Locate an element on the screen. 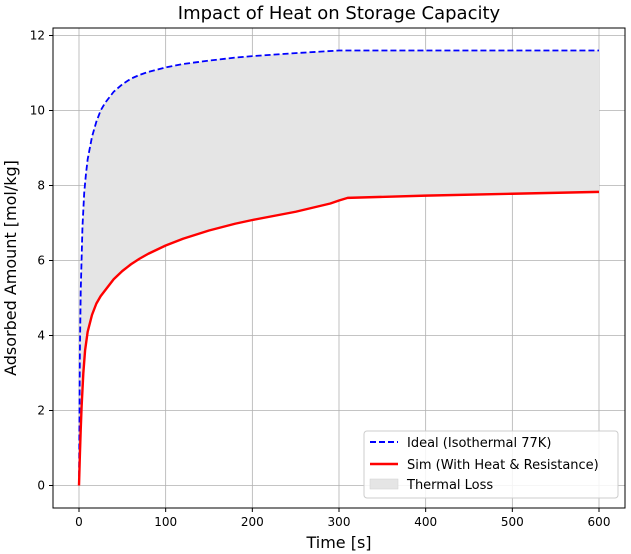  y-tick-label: 2 is located at coordinates (41, 411).